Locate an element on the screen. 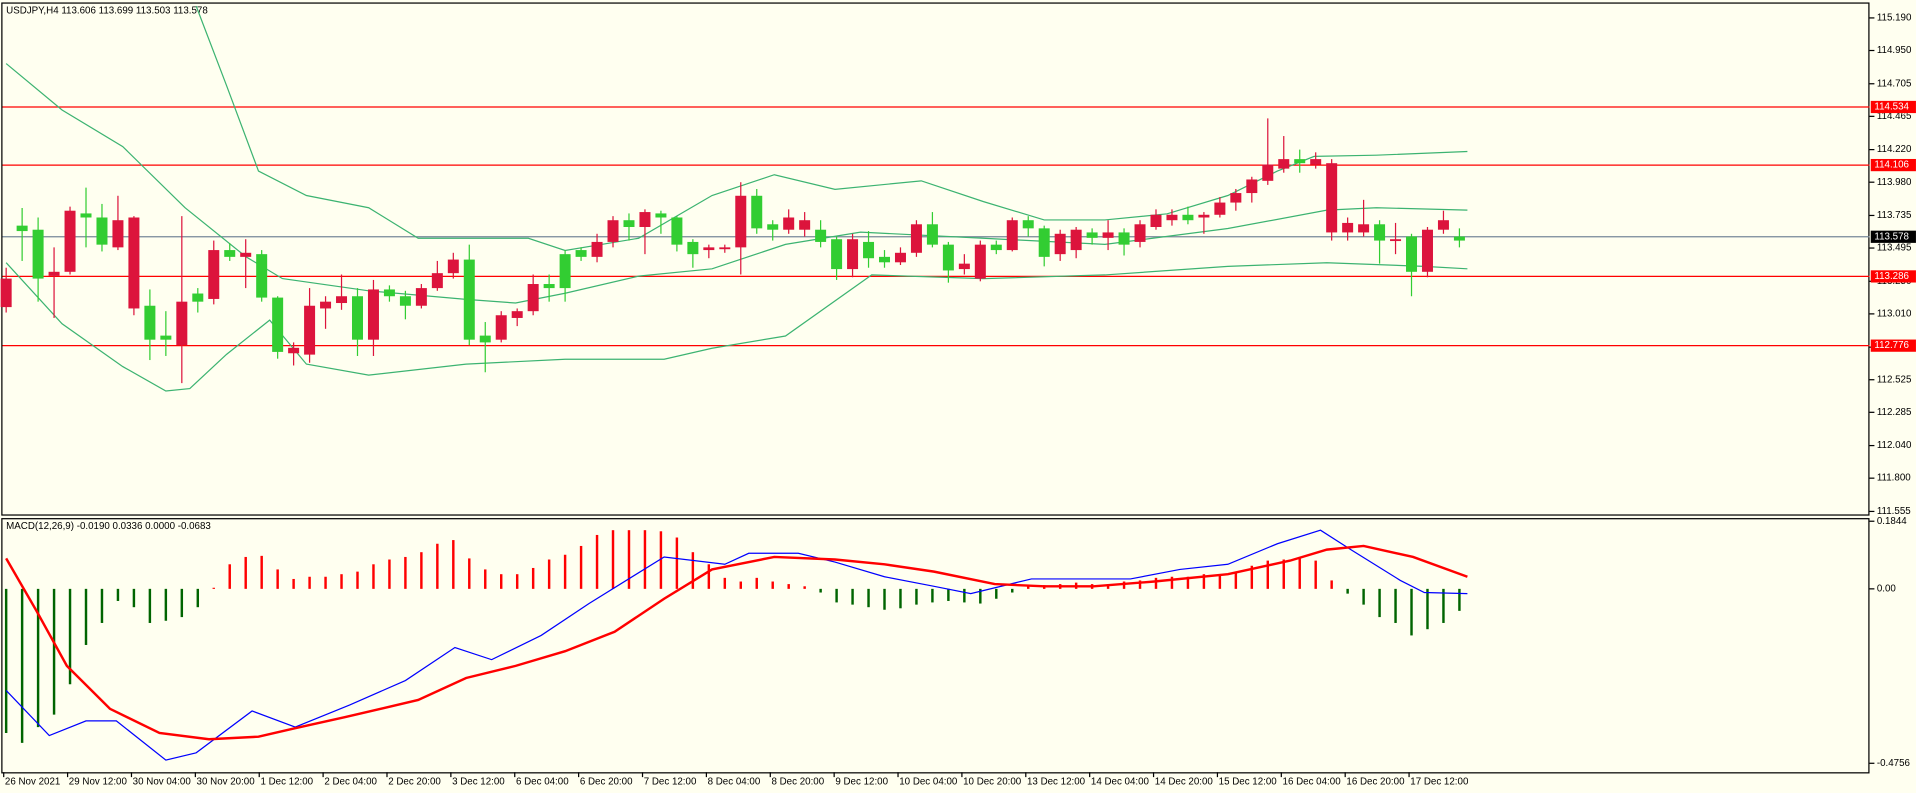  y-tick-label: 114.705 is located at coordinates (1894, 83).